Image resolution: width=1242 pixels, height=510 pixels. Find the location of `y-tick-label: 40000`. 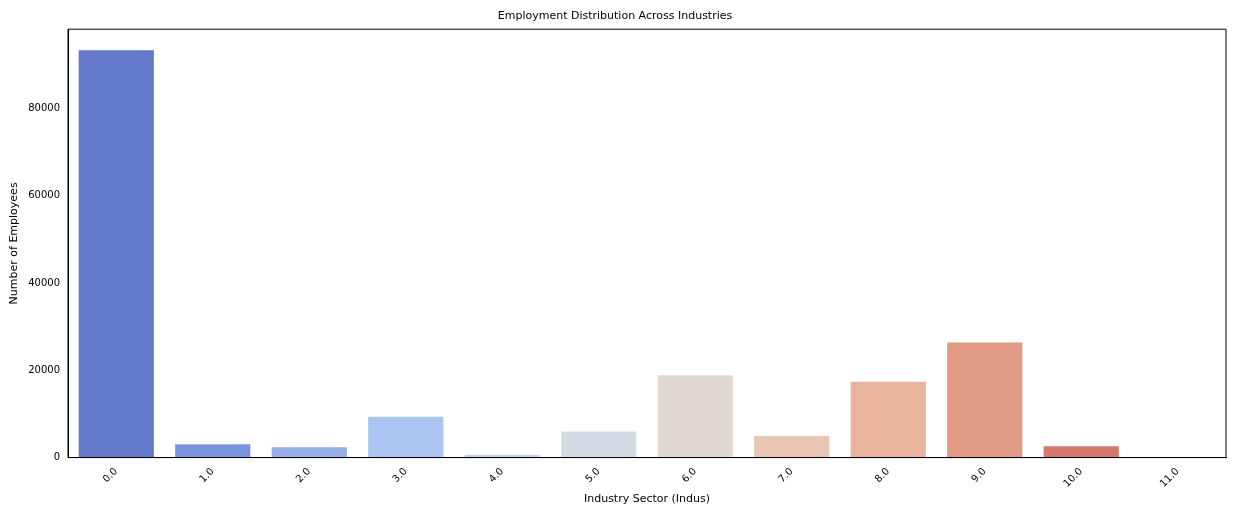

y-tick-label: 40000 is located at coordinates (44, 282).